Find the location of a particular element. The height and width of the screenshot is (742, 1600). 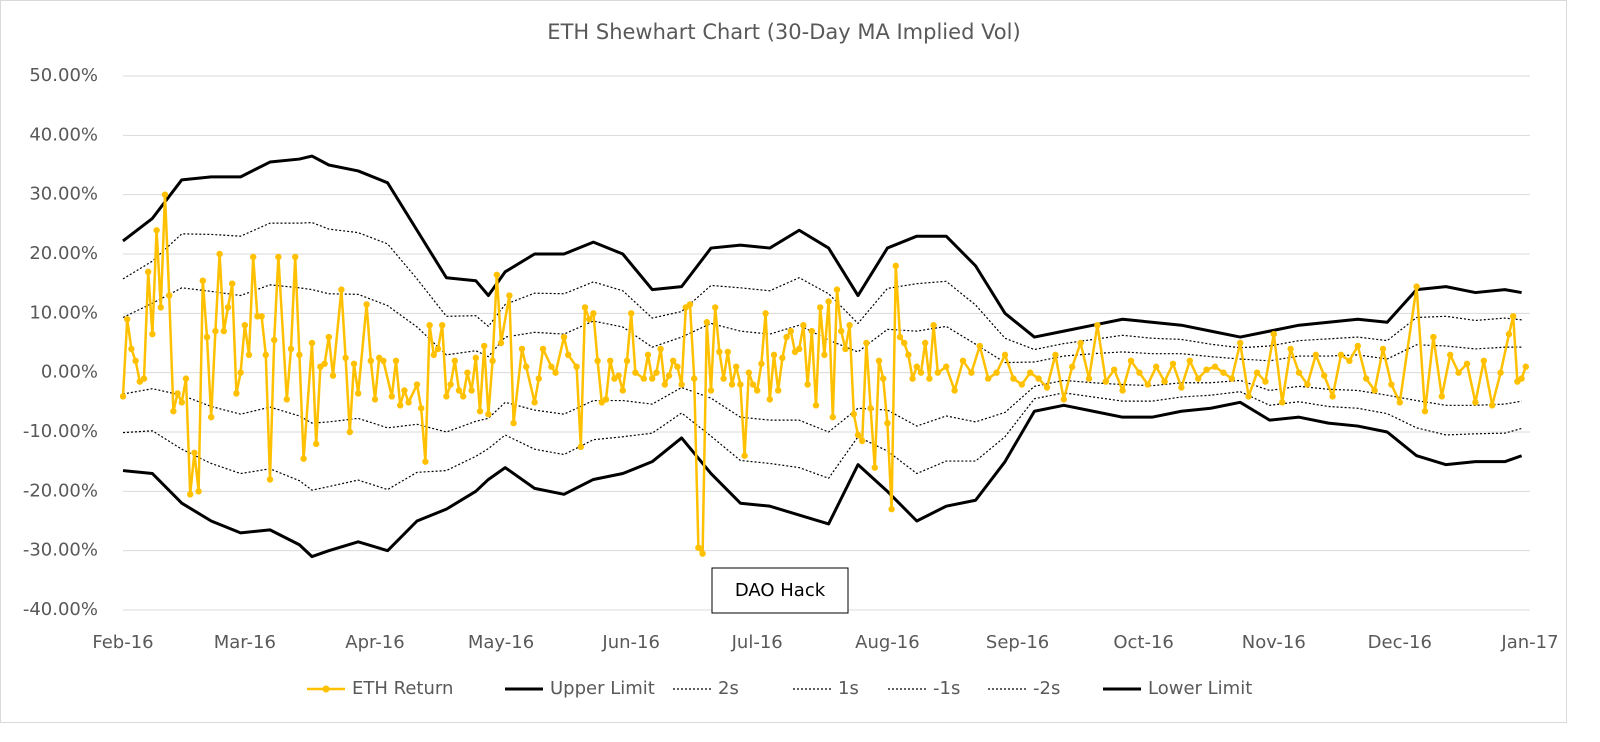

legend-label: Upper Limit is located at coordinates (602, 688).